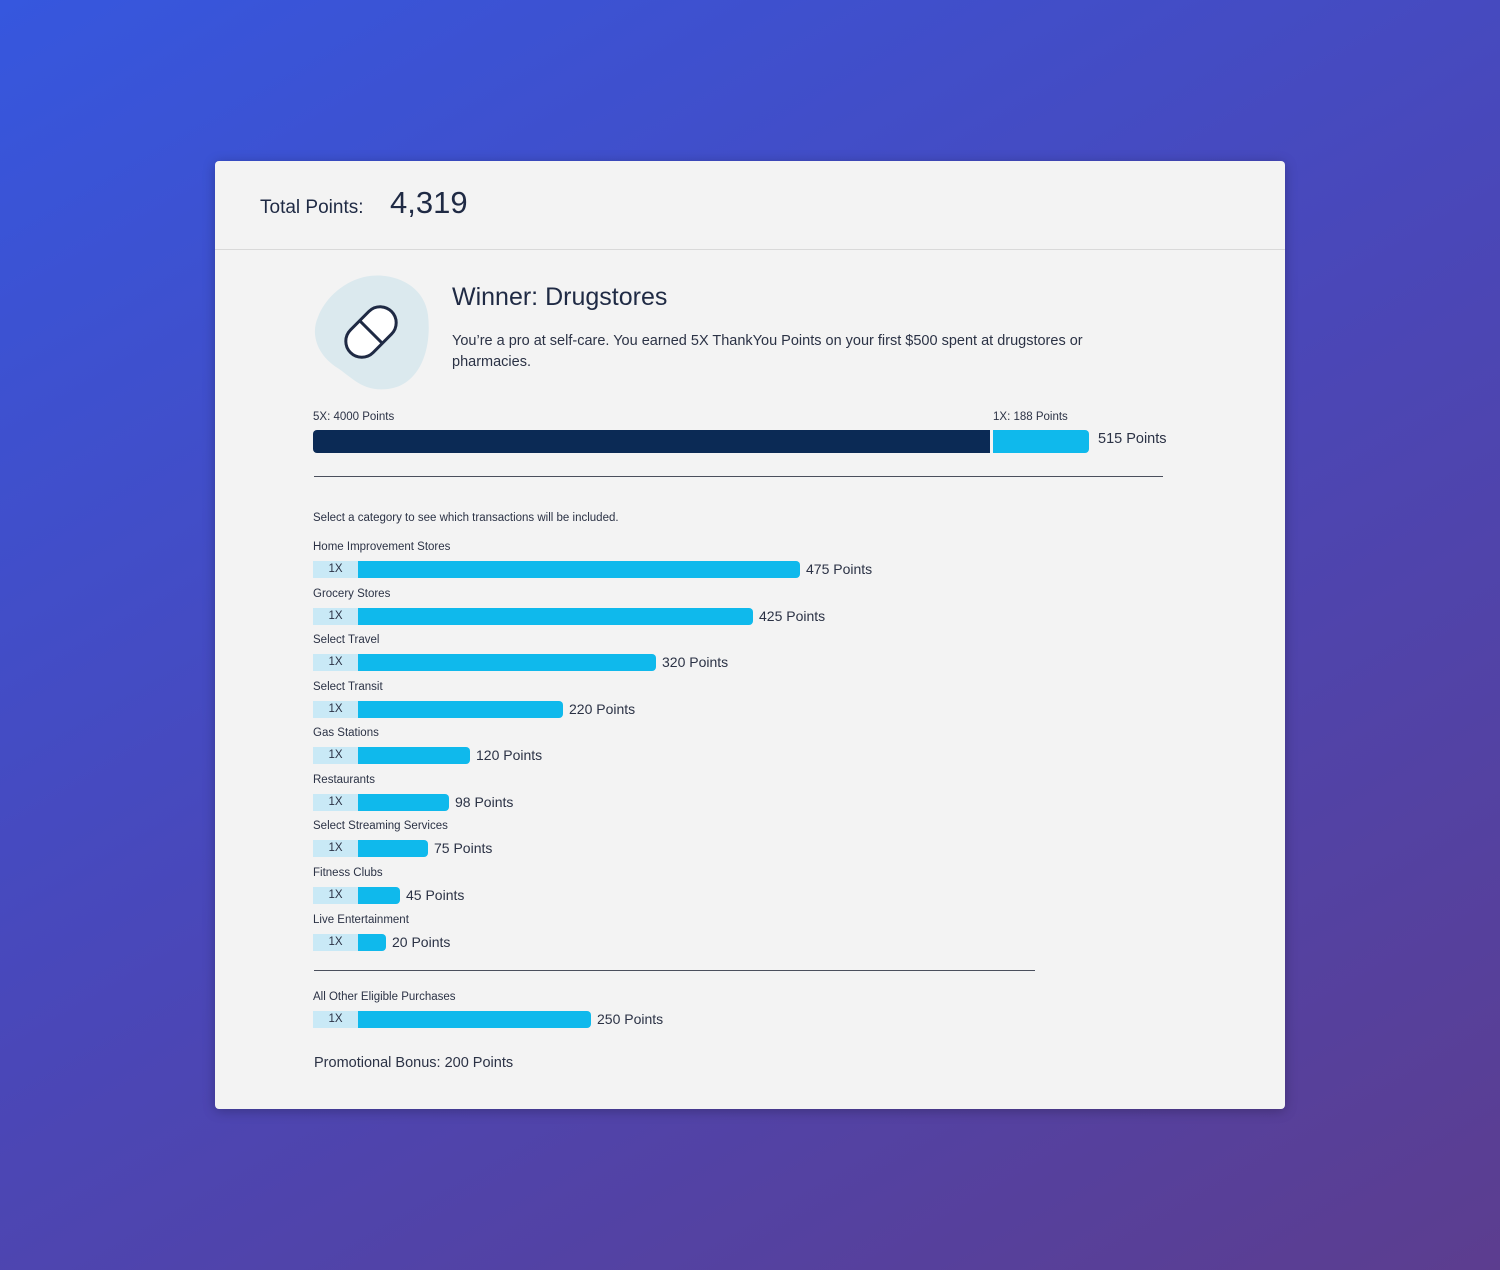  What do you see at coordinates (380, 826) in the screenshot?
I see `category-name: Select Streaming Services` at bounding box center [380, 826].